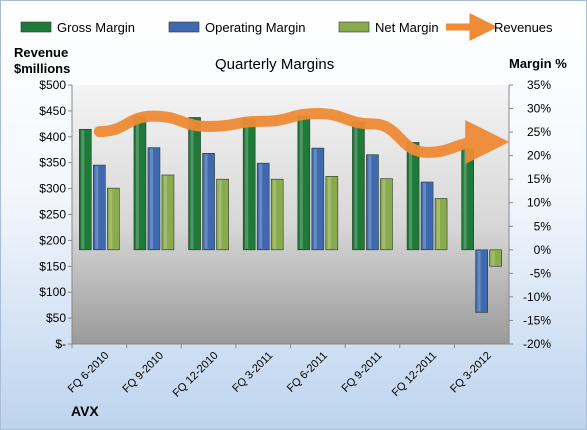  Describe the element at coordinates (52, 215) in the screenshot. I see `left-axis-tick-label: $250` at that location.